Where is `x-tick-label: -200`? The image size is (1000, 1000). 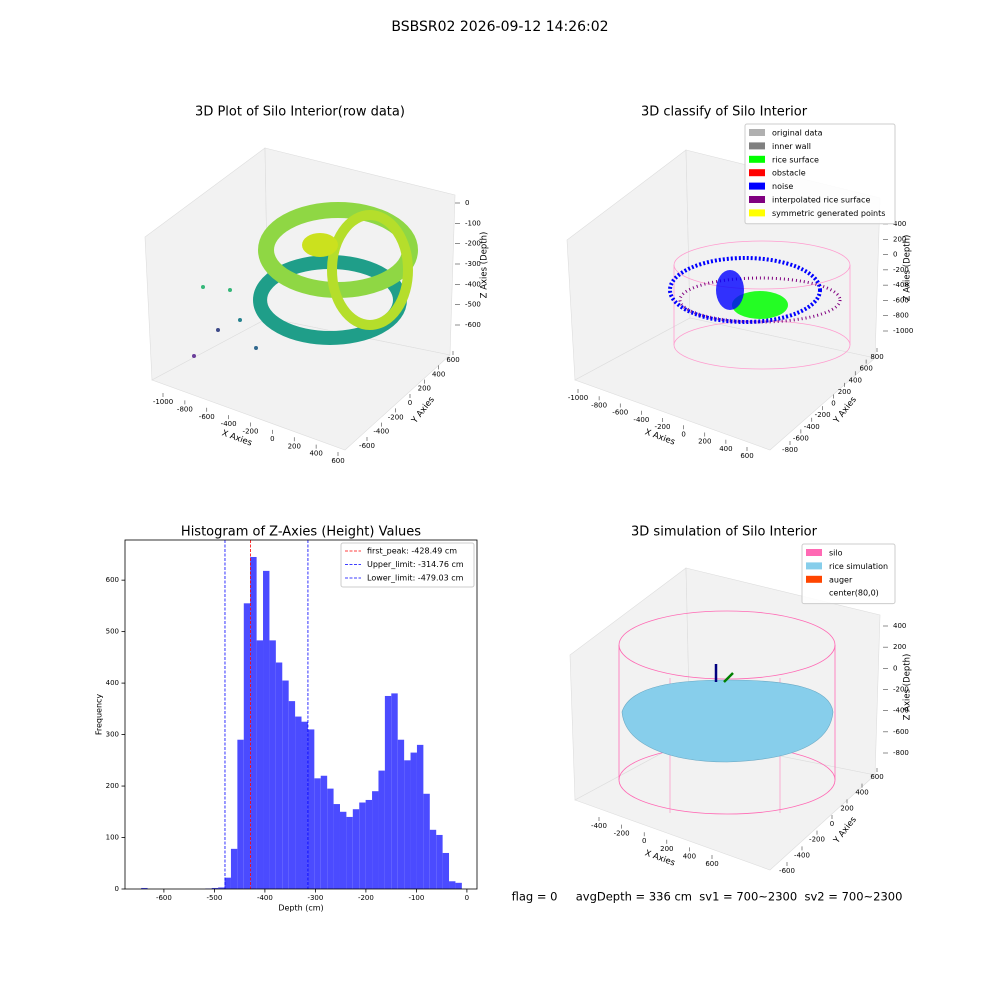
x-tick-label: -200 is located at coordinates (366, 898).